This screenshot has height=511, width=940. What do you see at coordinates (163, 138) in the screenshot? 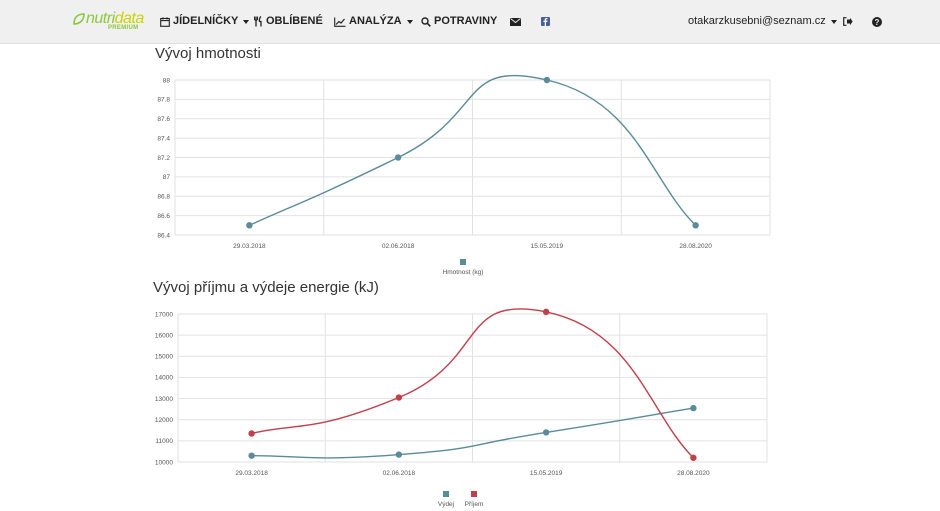
I see `y-tick-label: 87.4` at bounding box center [163, 138].